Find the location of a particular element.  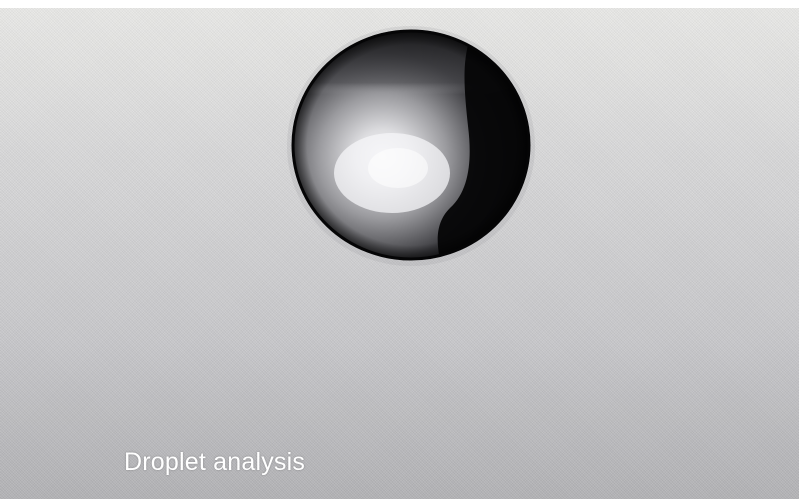

droplet-edge is located at coordinates (411, 145).